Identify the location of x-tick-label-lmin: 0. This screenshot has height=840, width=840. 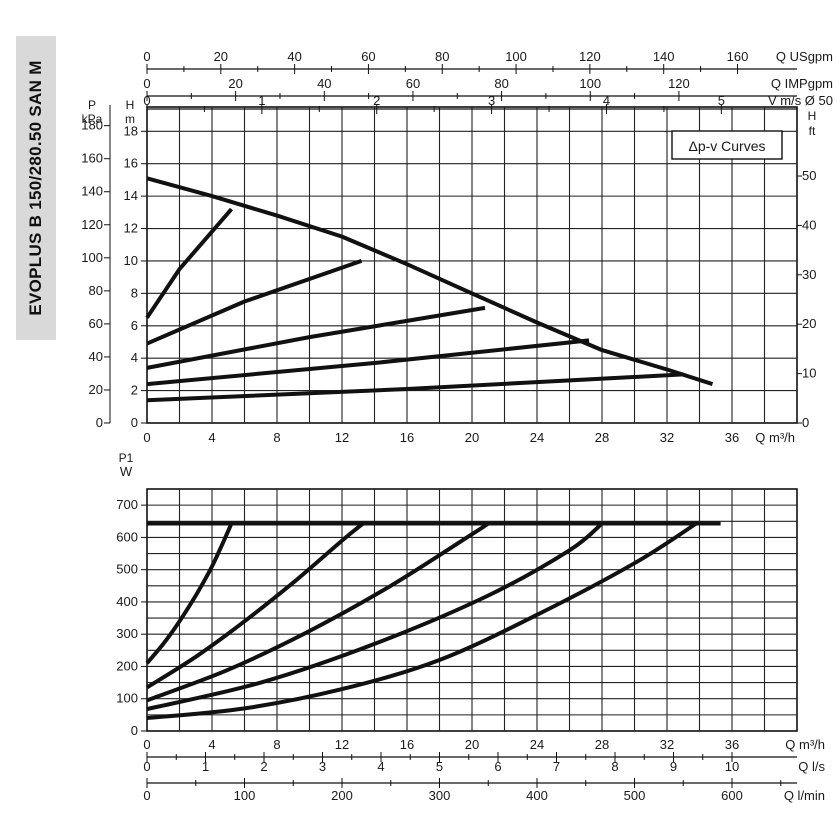
(146, 795).